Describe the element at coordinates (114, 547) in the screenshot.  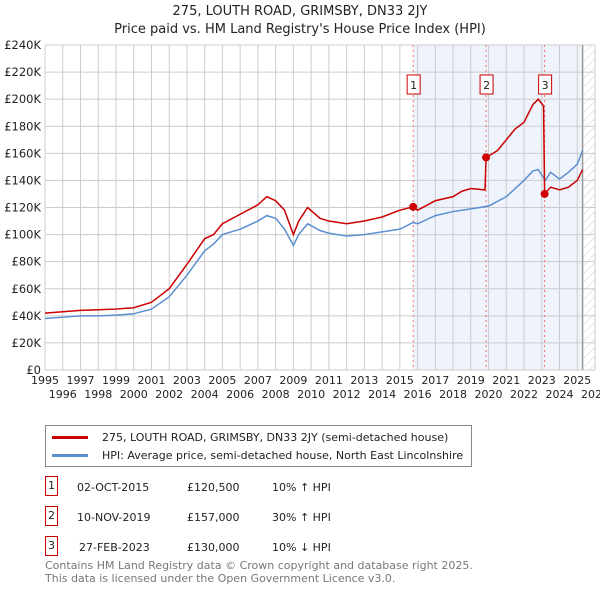
I see `sale-date: 27-FEB-2023` at that location.